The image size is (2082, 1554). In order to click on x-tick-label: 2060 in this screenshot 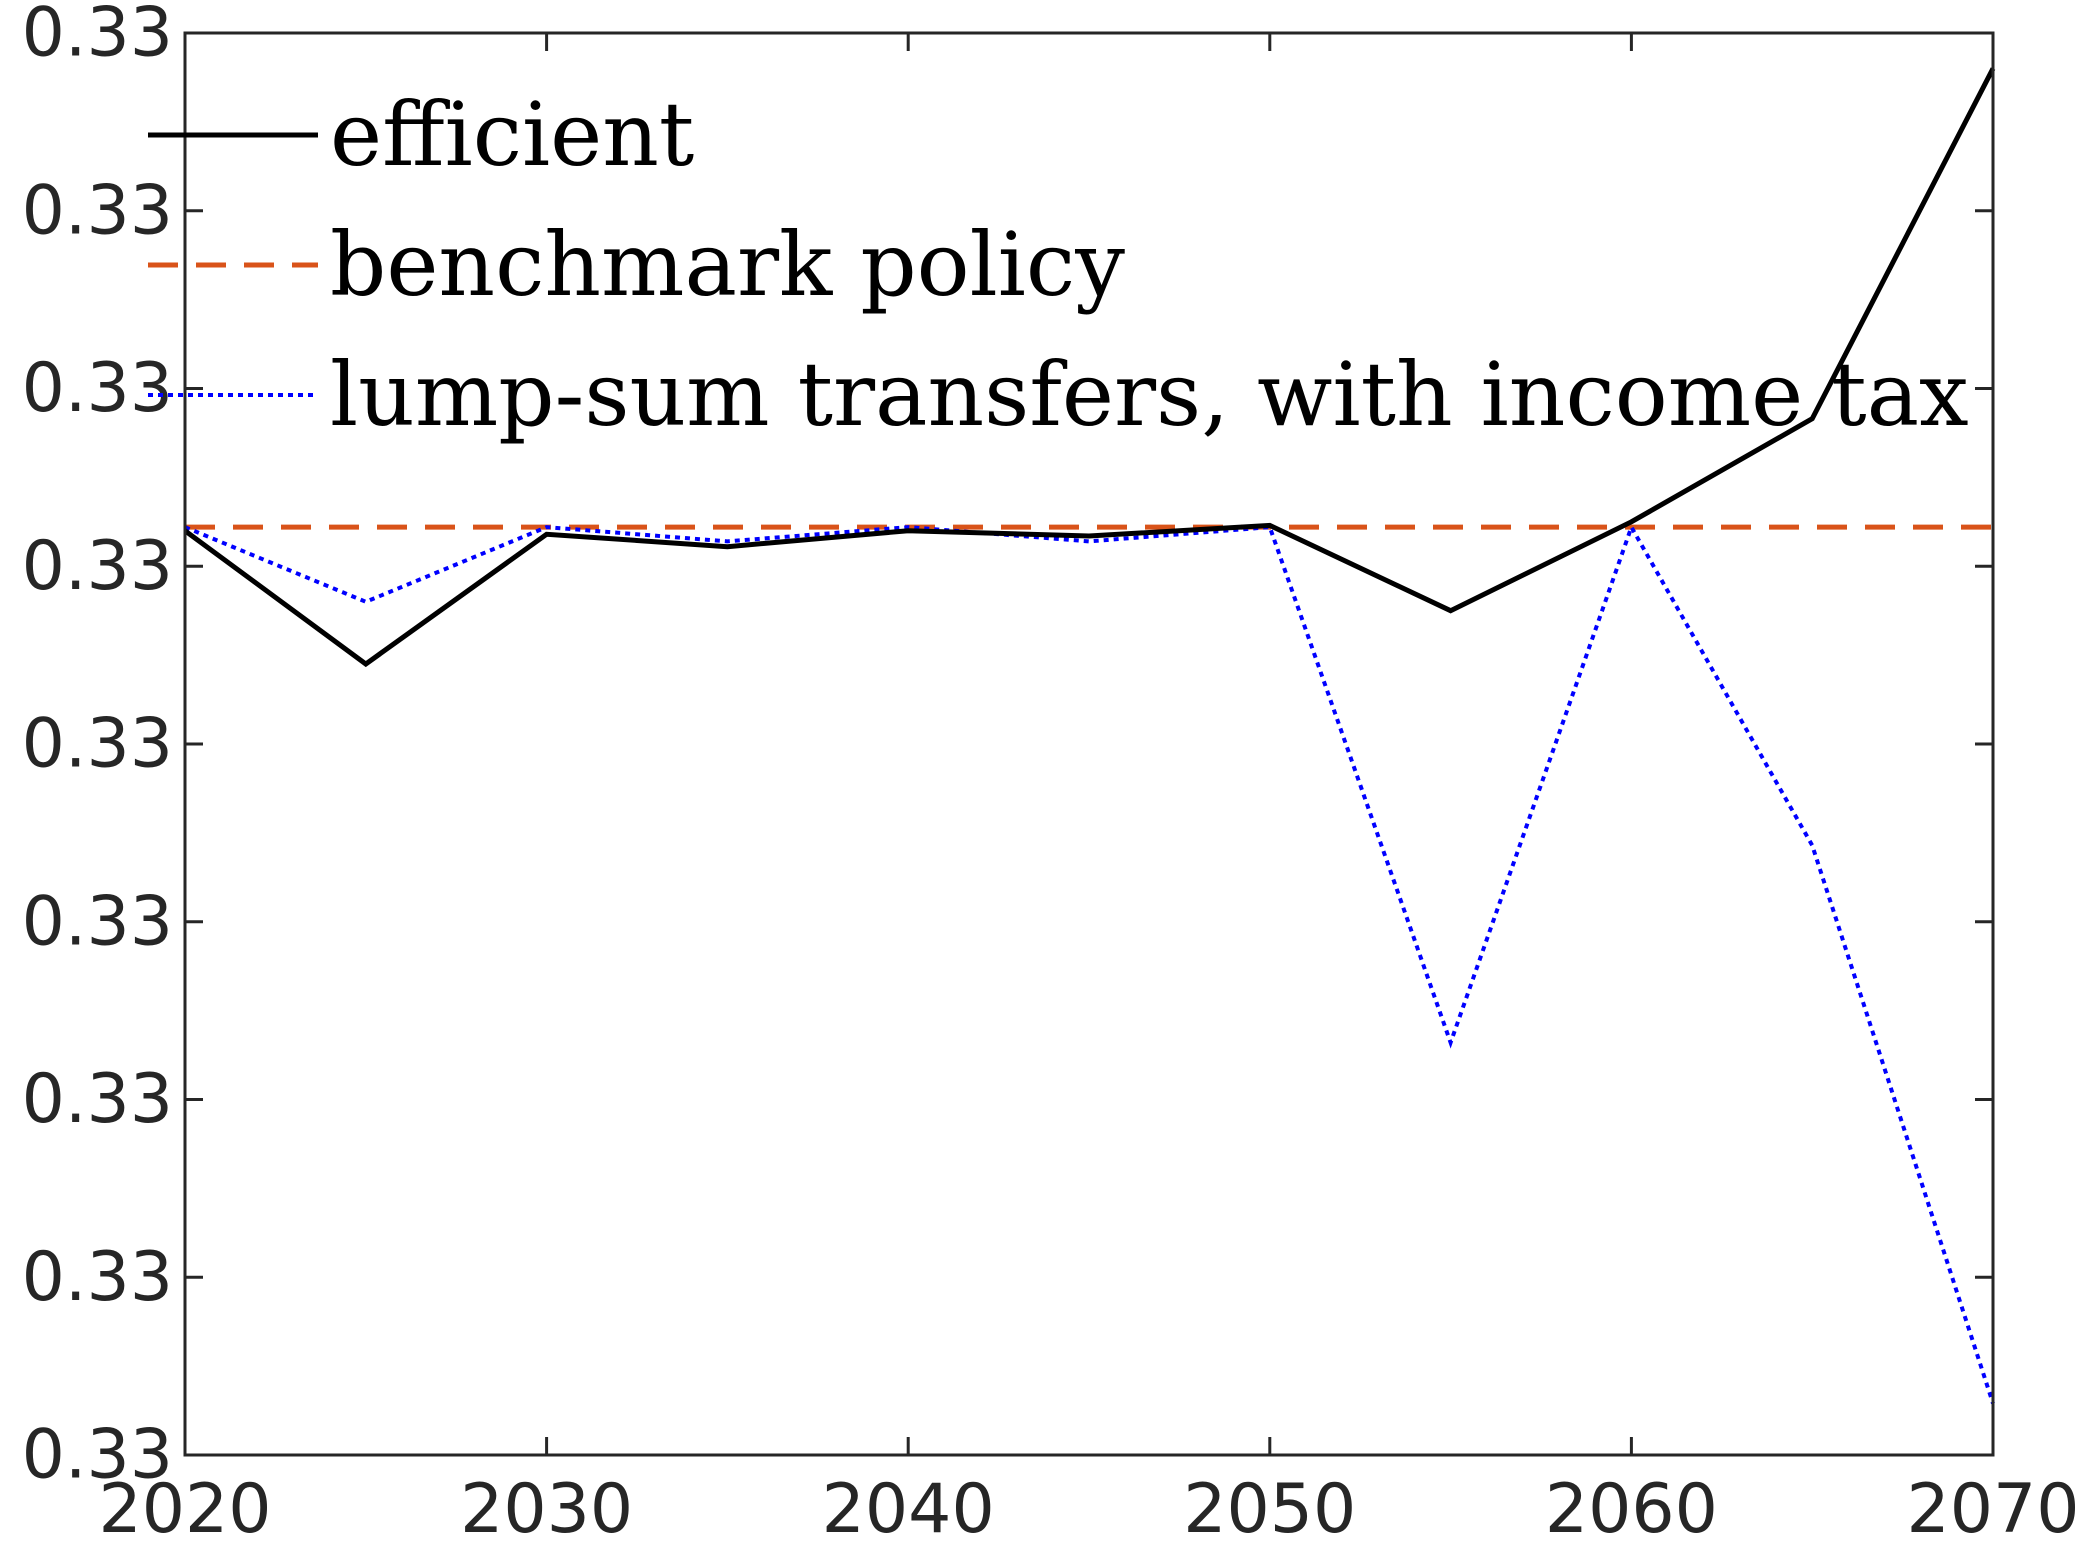, I will do `click(1631, 1509)`.